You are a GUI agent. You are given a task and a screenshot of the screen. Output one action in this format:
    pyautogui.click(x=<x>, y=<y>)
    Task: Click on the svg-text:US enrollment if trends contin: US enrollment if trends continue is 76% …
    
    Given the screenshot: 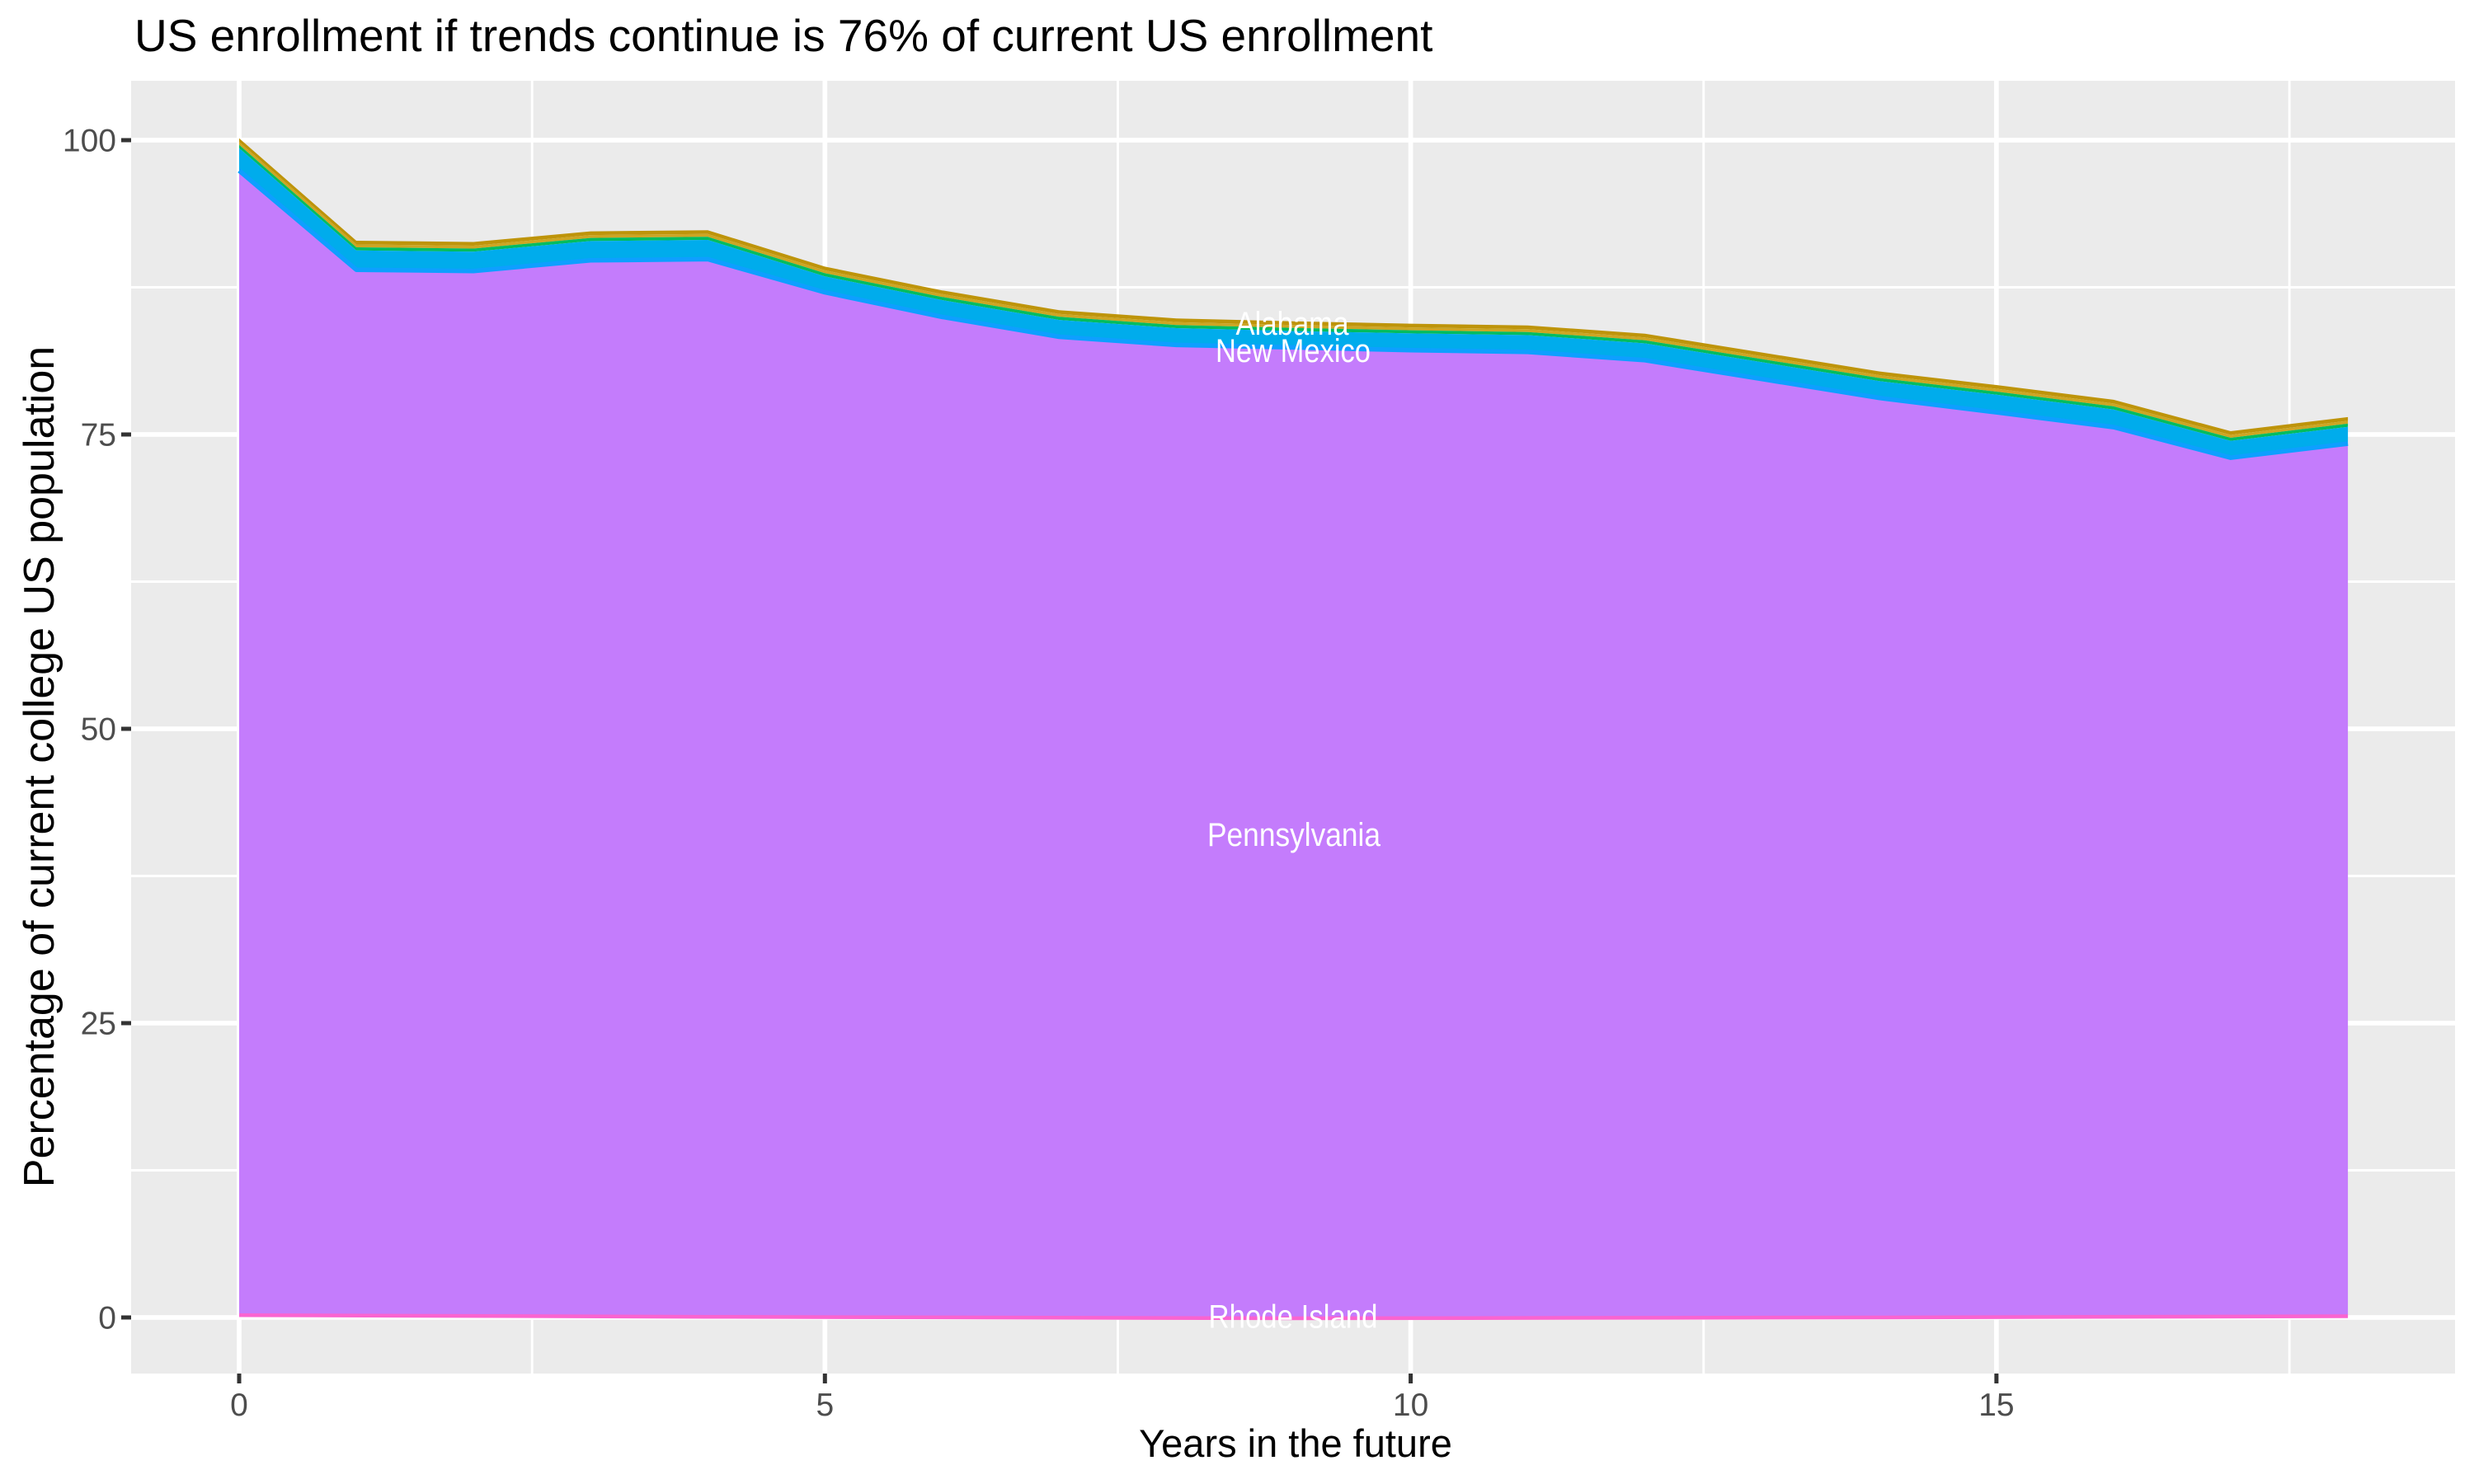 What is the action you would take?
    pyautogui.click(x=783, y=35)
    